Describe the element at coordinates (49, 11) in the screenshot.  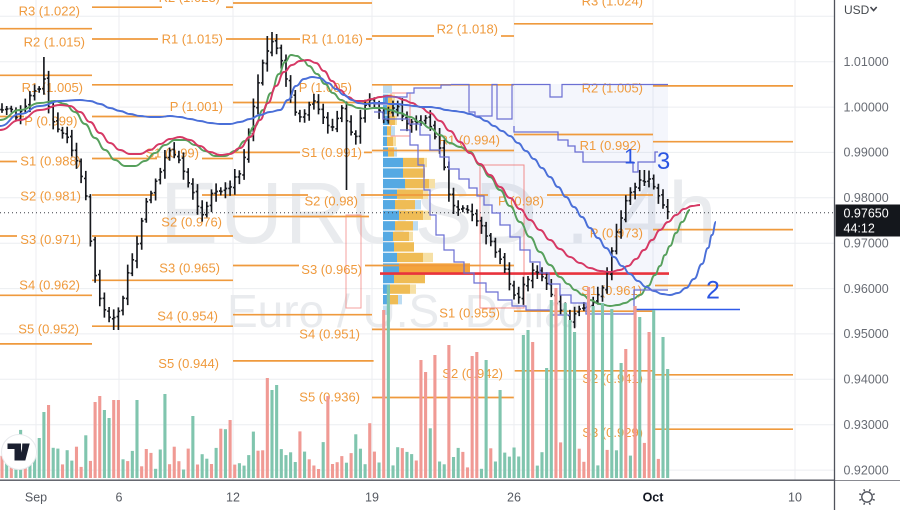
I see `svg-text: R3 (1.022)` at that location.